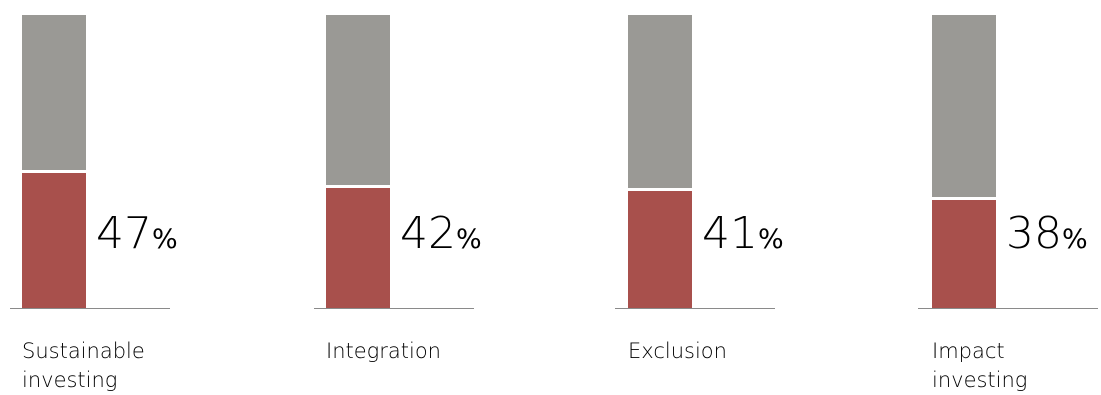  I want to click on category-label-line: Integration, so click(383, 351).